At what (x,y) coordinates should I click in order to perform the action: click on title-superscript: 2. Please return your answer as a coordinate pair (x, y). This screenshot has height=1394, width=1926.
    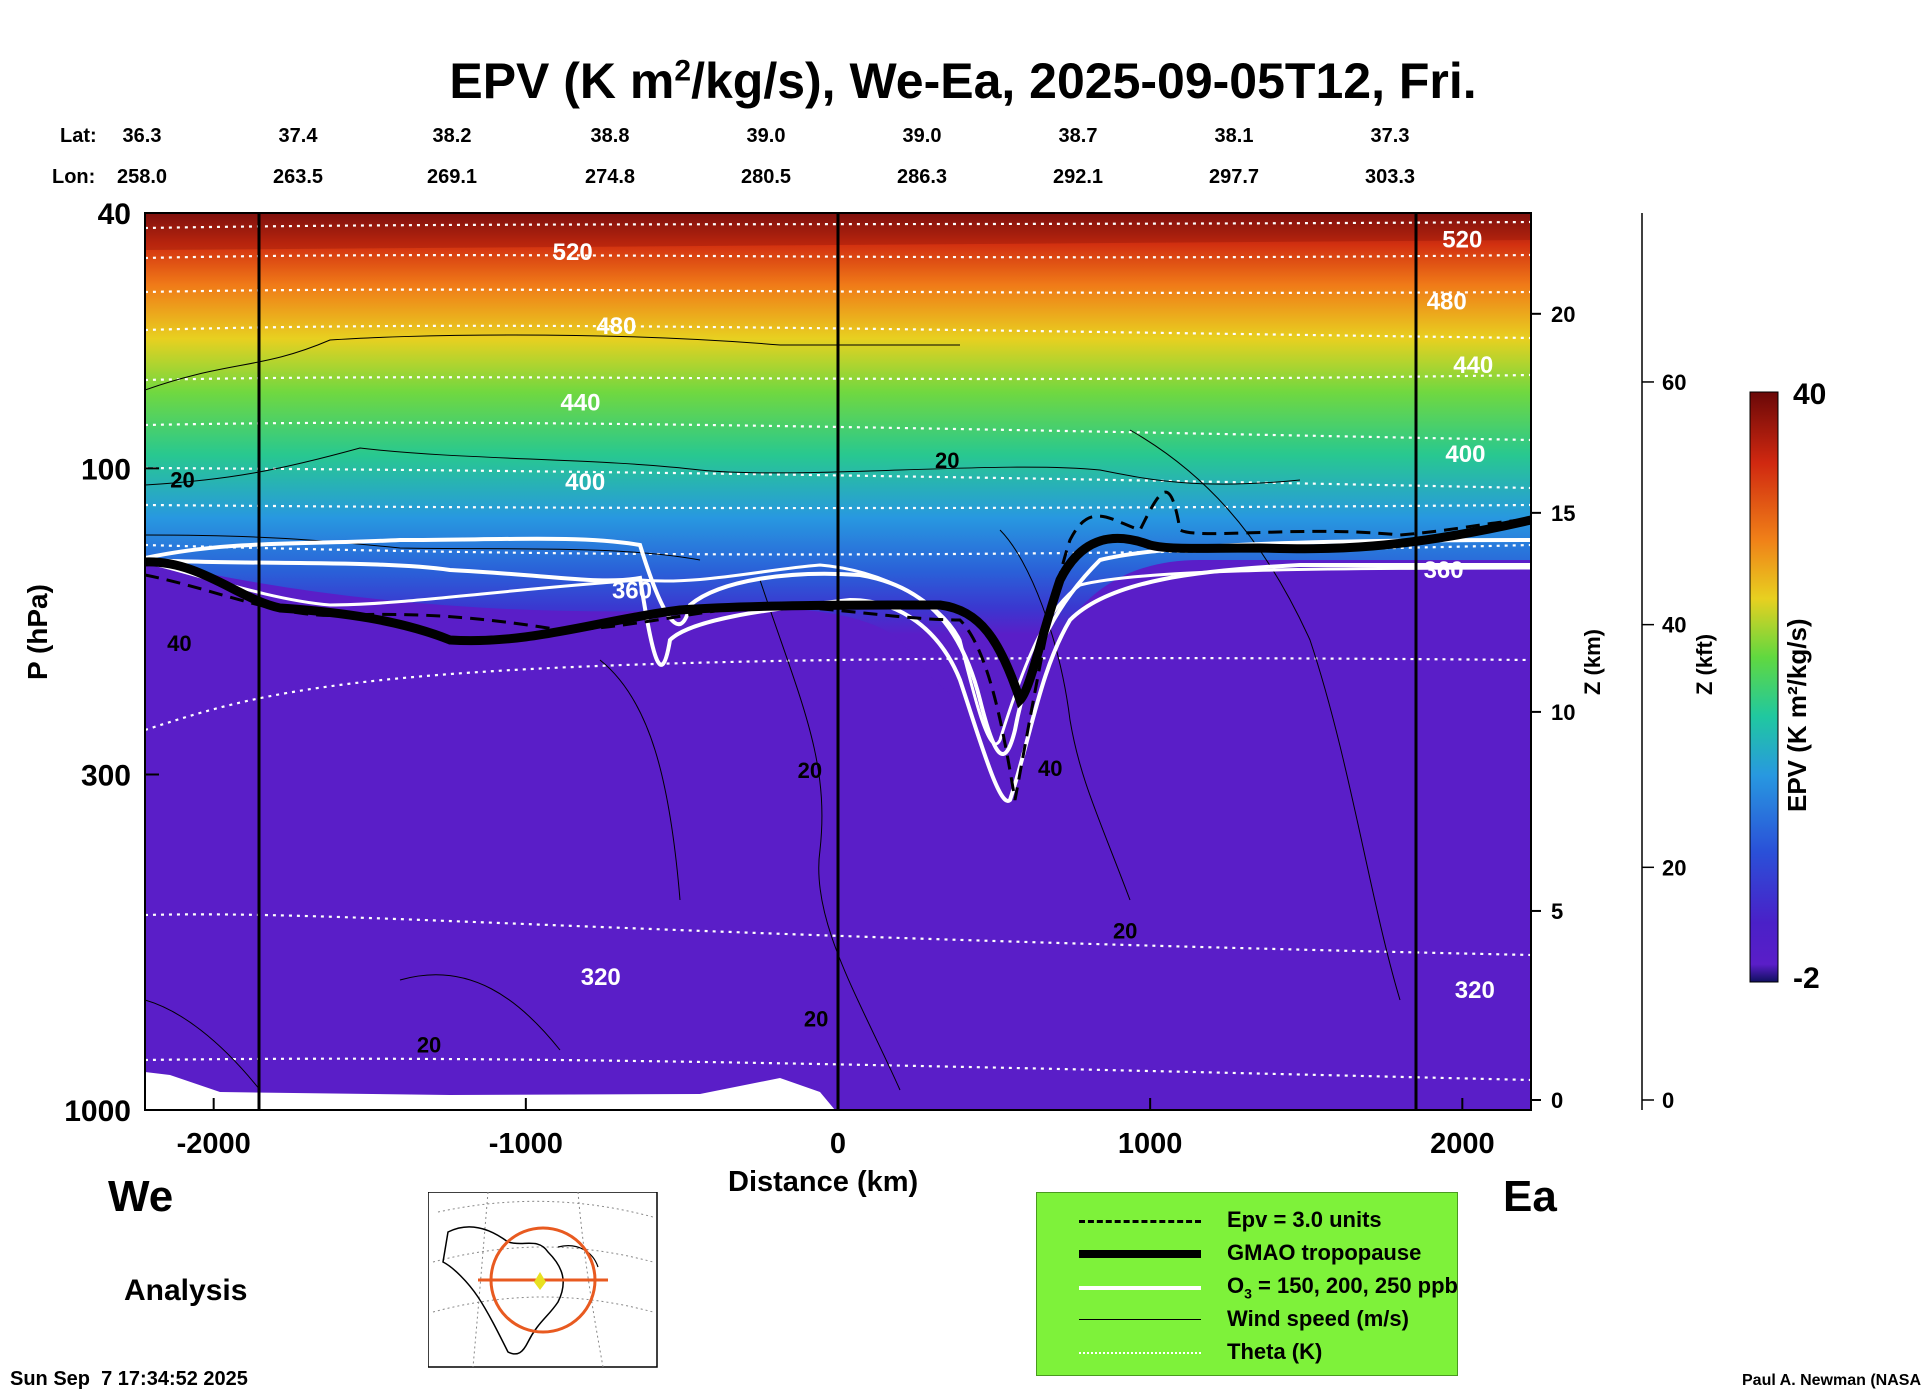
    Looking at the image, I should click on (683, 71).